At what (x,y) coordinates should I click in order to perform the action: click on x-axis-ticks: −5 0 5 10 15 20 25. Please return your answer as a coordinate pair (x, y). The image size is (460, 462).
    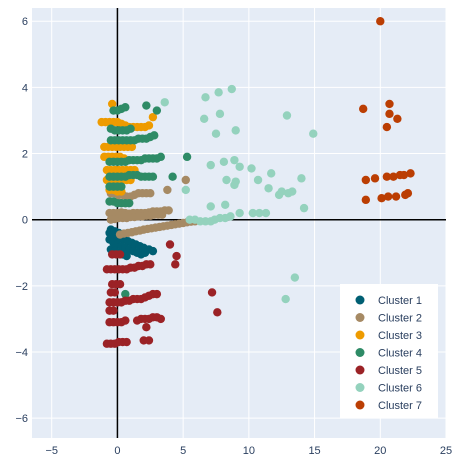
    Looking at the image, I should click on (248, 451).